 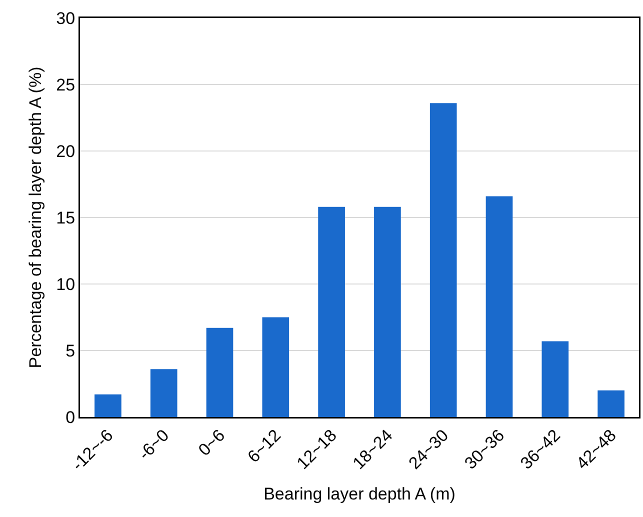 What do you see at coordinates (66, 84) in the screenshot?
I see `y-tick-label: 25` at bounding box center [66, 84].